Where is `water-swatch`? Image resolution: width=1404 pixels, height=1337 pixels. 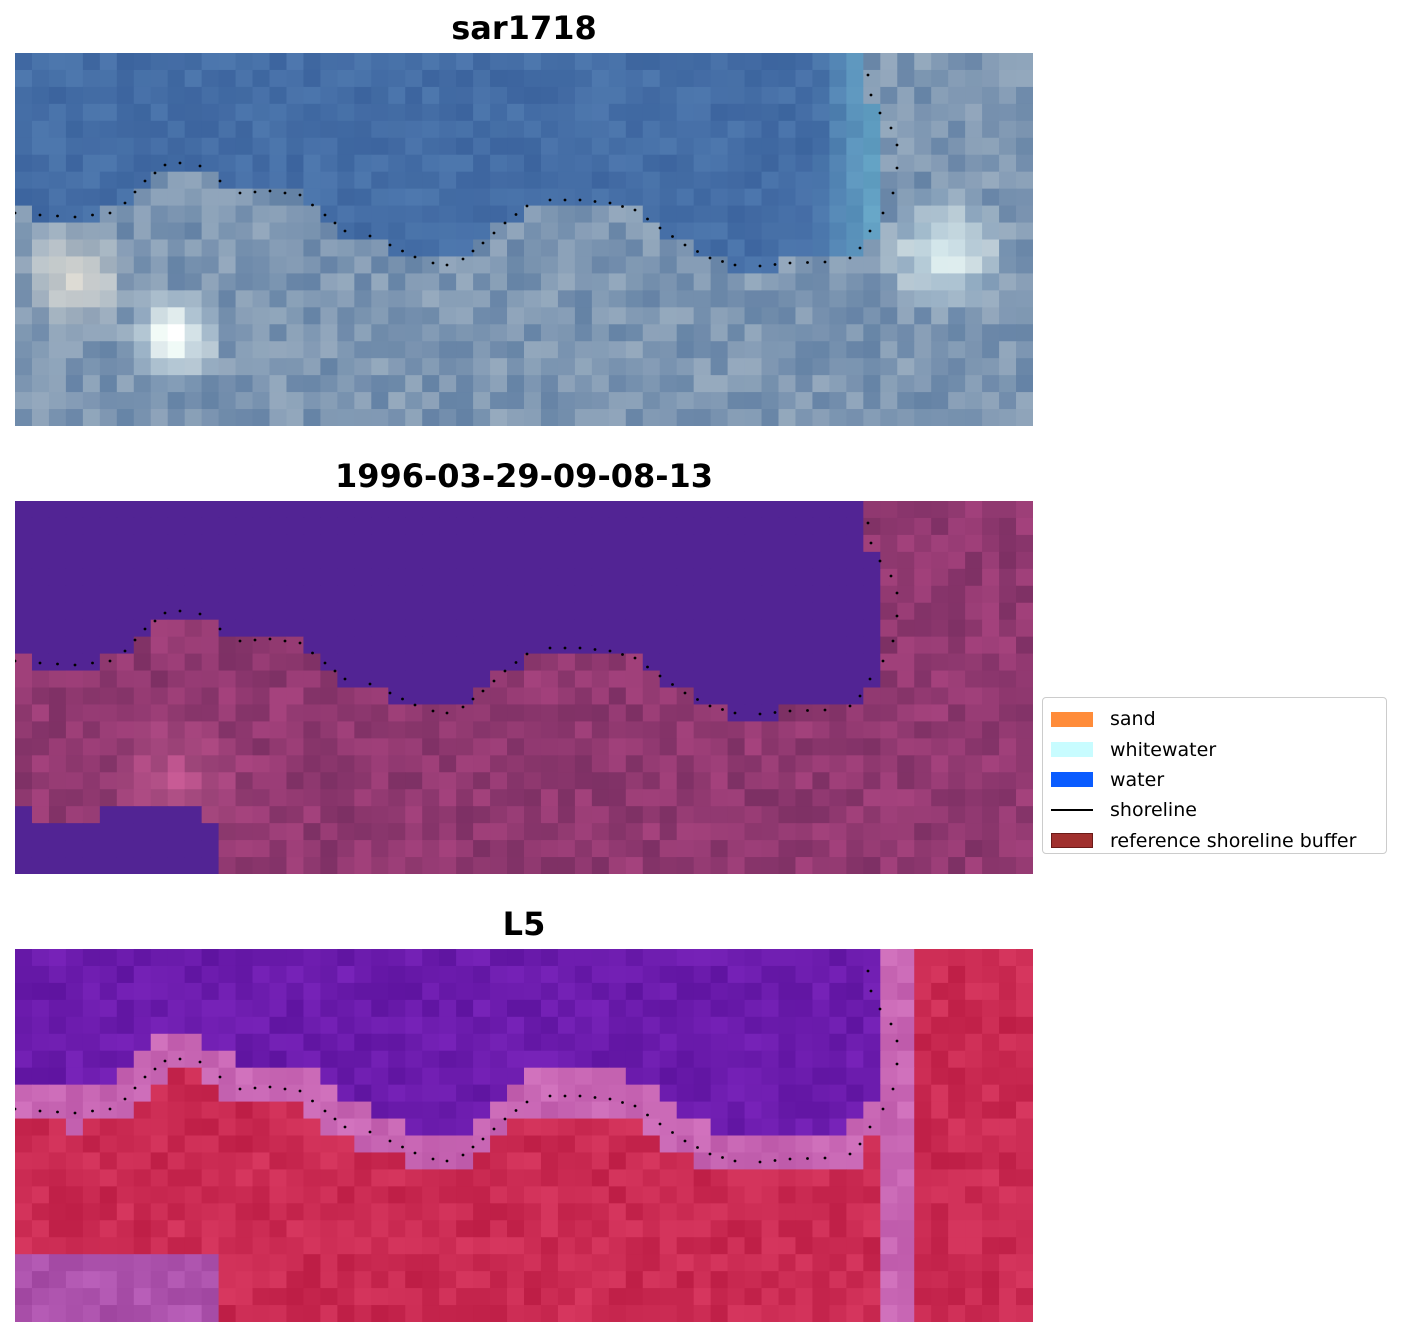
water-swatch is located at coordinates (1072, 780).